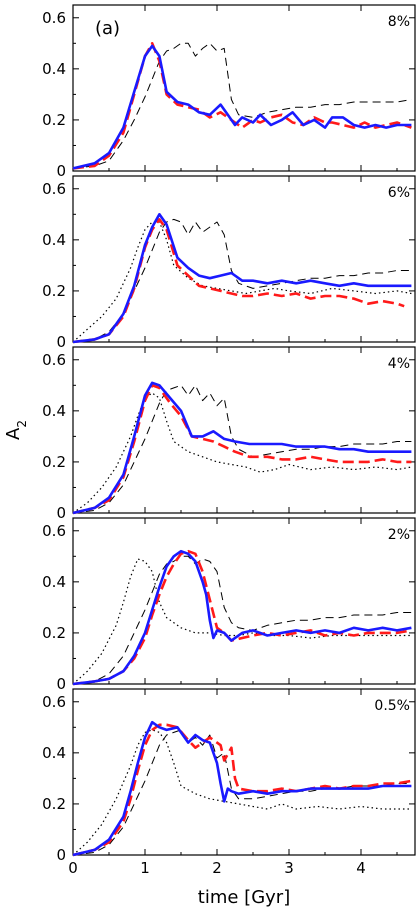  Describe the element at coordinates (22, 424) in the screenshot. I see `y-axis-label-sub: 2` at that location.